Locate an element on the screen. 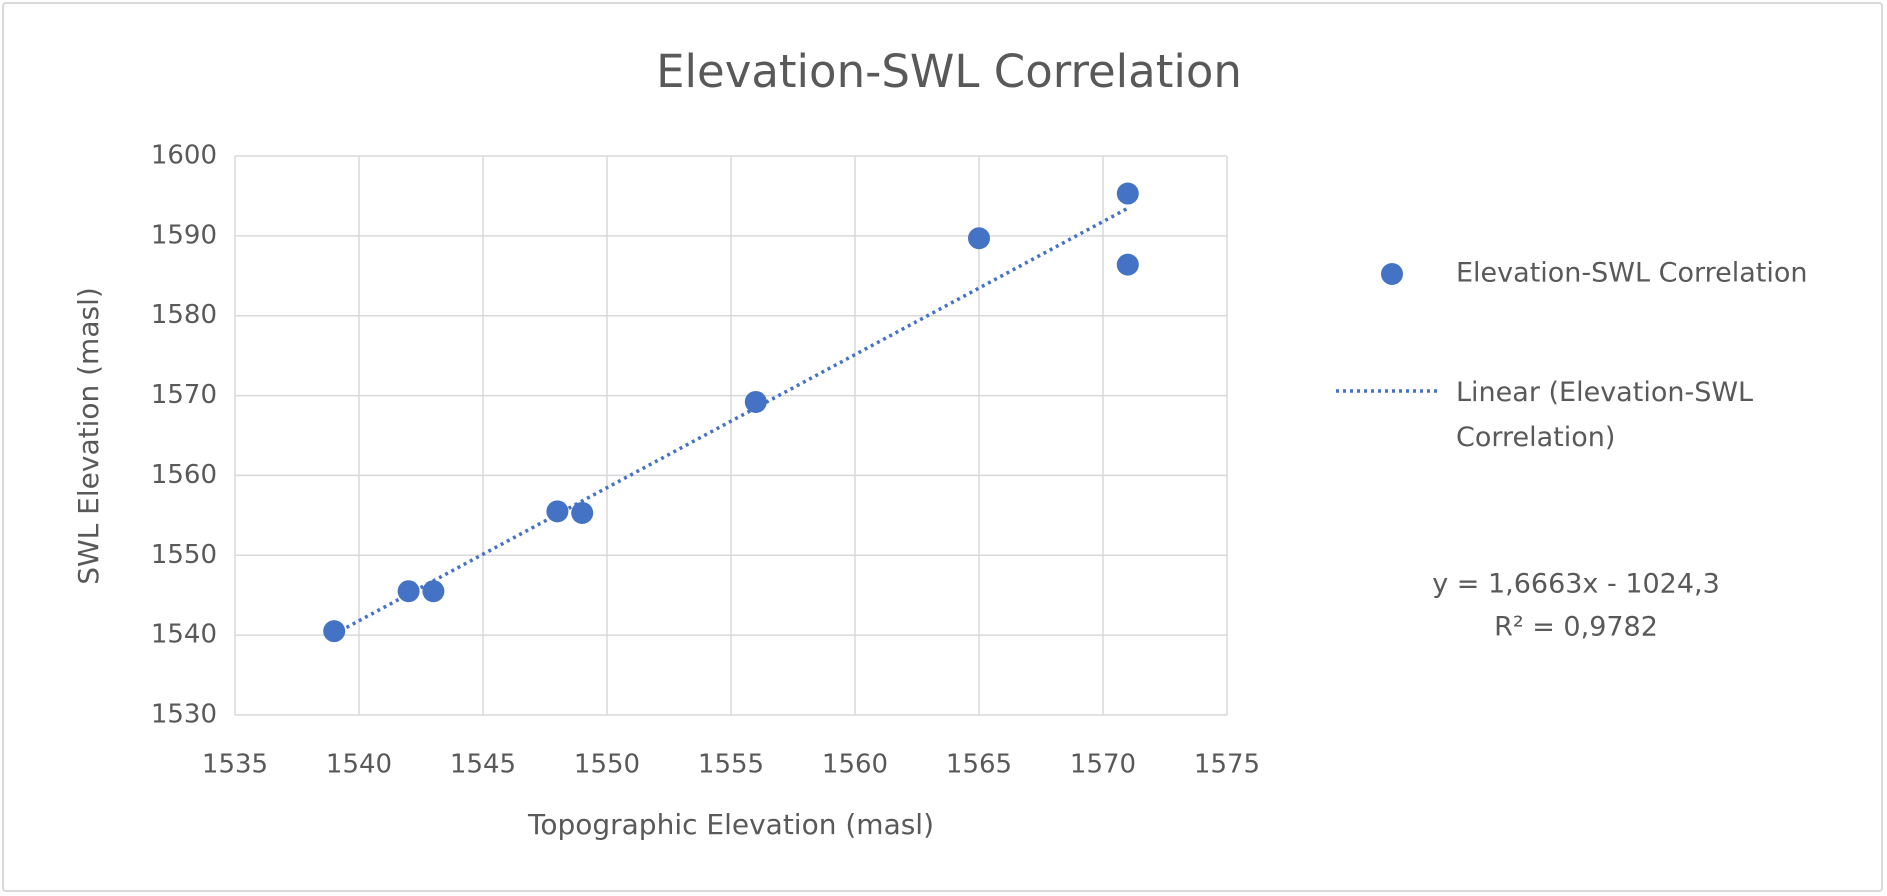  x-tick-label: 1555 is located at coordinates (731, 765).